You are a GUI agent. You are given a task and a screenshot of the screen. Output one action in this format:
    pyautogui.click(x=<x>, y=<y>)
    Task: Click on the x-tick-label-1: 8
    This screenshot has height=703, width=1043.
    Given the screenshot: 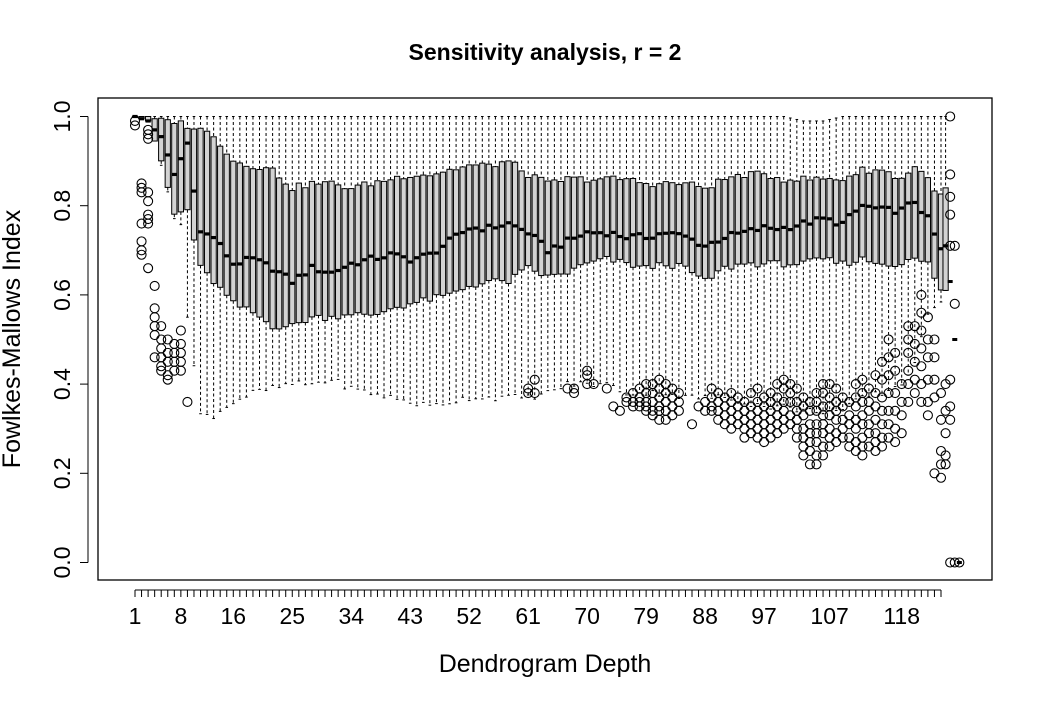 What is the action you would take?
    pyautogui.click(x=180, y=616)
    